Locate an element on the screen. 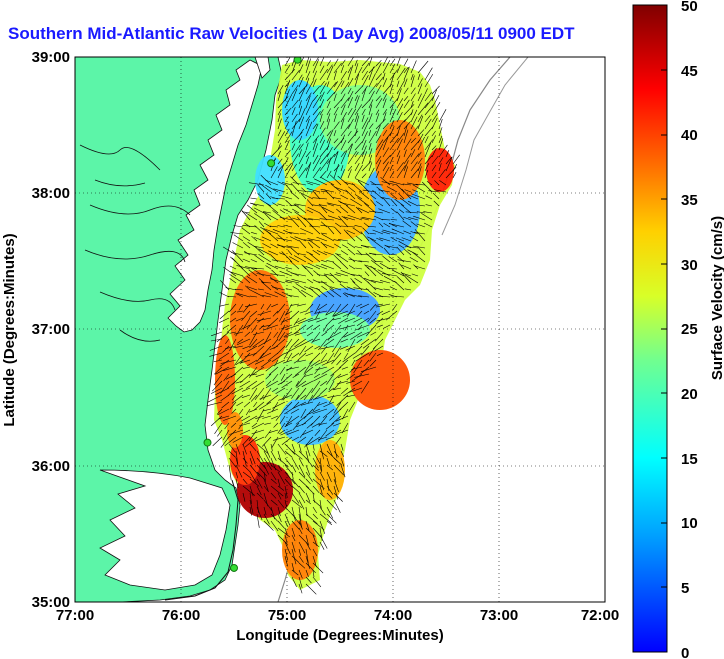 The image size is (724, 659). y-tick-label: 39:00 is located at coordinates (51, 57).